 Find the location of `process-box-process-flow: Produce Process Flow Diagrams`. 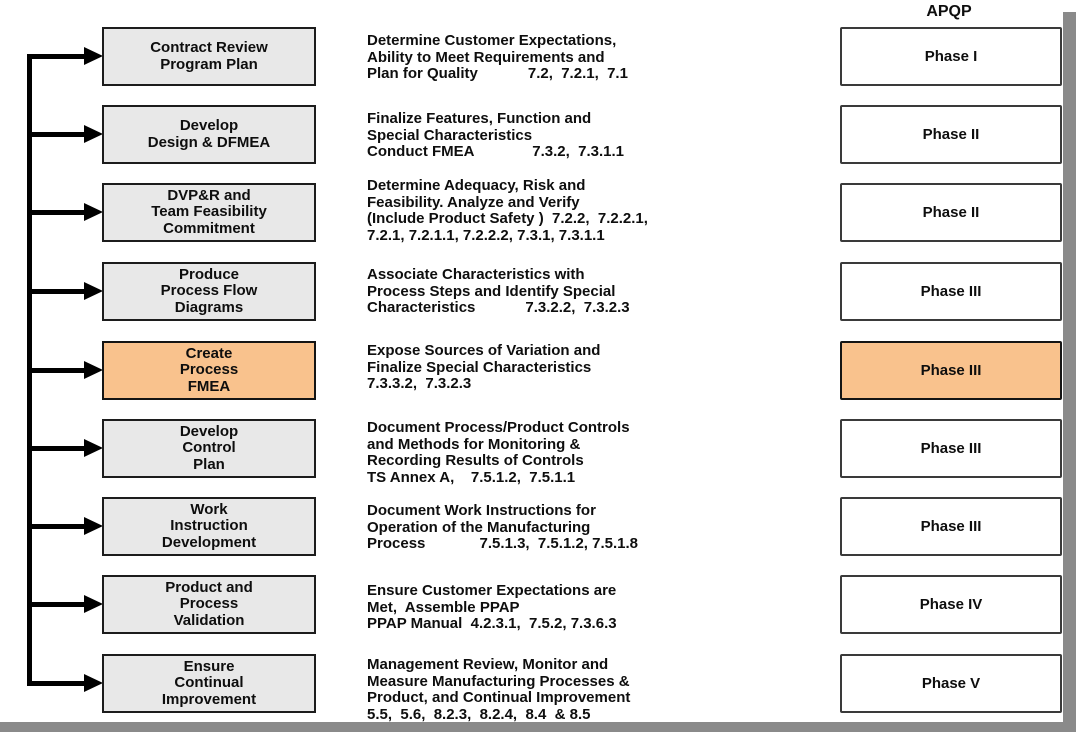

process-box-process-flow: Produce Process Flow Diagrams is located at coordinates (209, 291).